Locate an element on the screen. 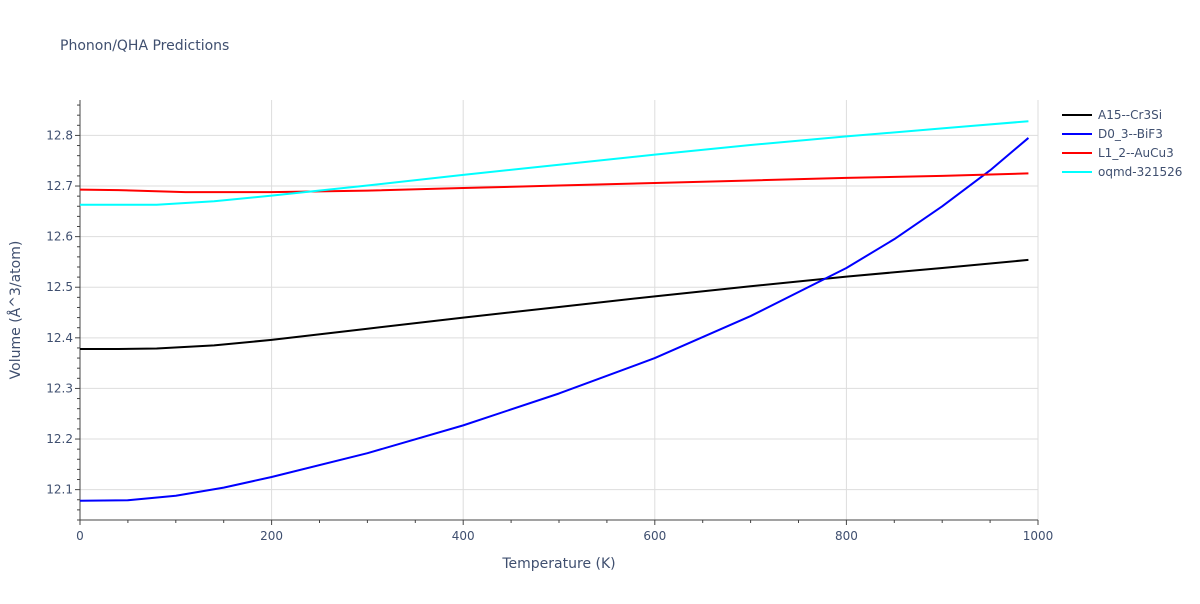  legend-label: A15--Cr3Si is located at coordinates (1130, 115).